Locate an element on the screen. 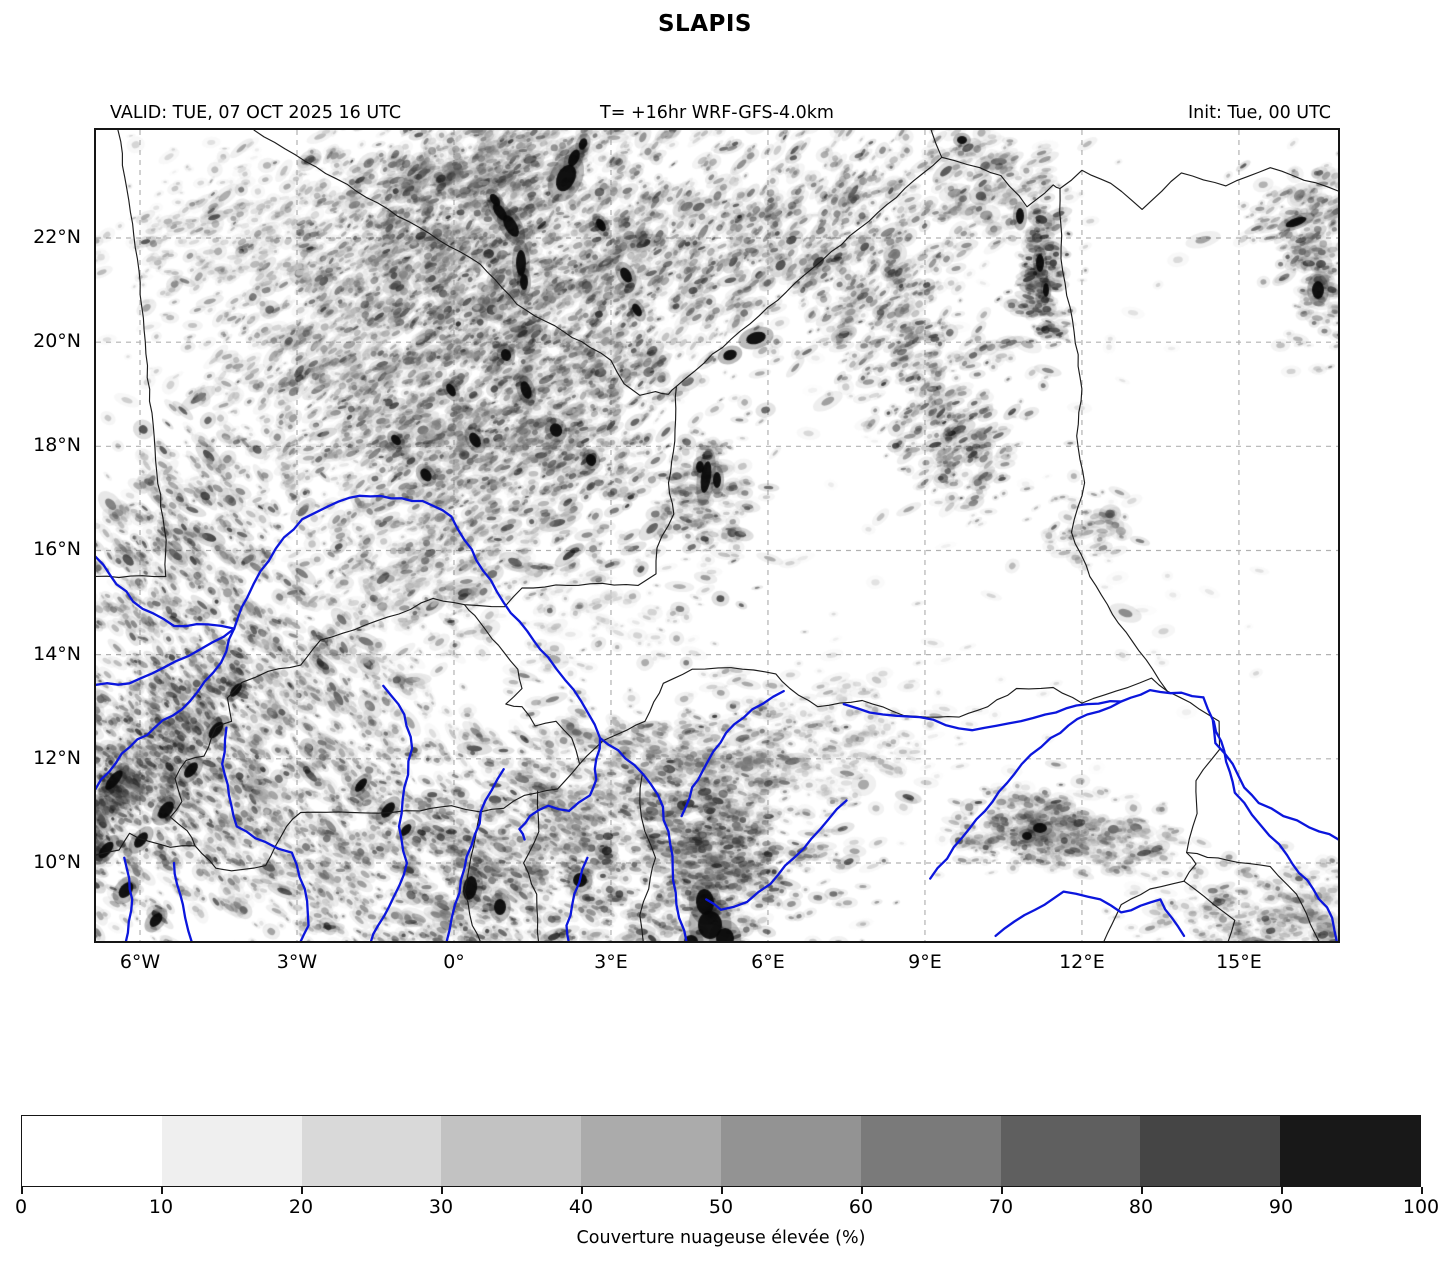  colorbar-tick-label: 70 is located at coordinates (1001, 1207).